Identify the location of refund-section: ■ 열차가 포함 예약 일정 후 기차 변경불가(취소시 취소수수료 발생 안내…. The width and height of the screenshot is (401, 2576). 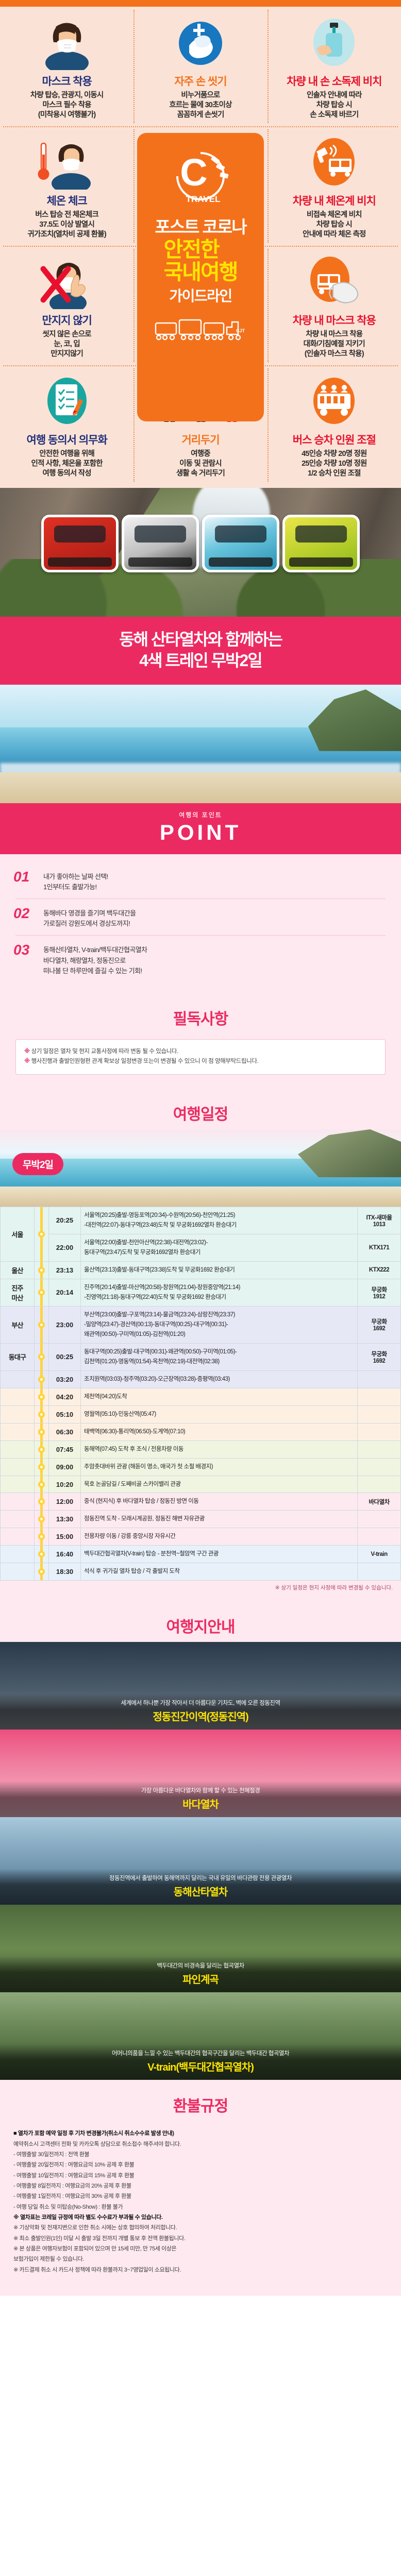
(201, 2208).